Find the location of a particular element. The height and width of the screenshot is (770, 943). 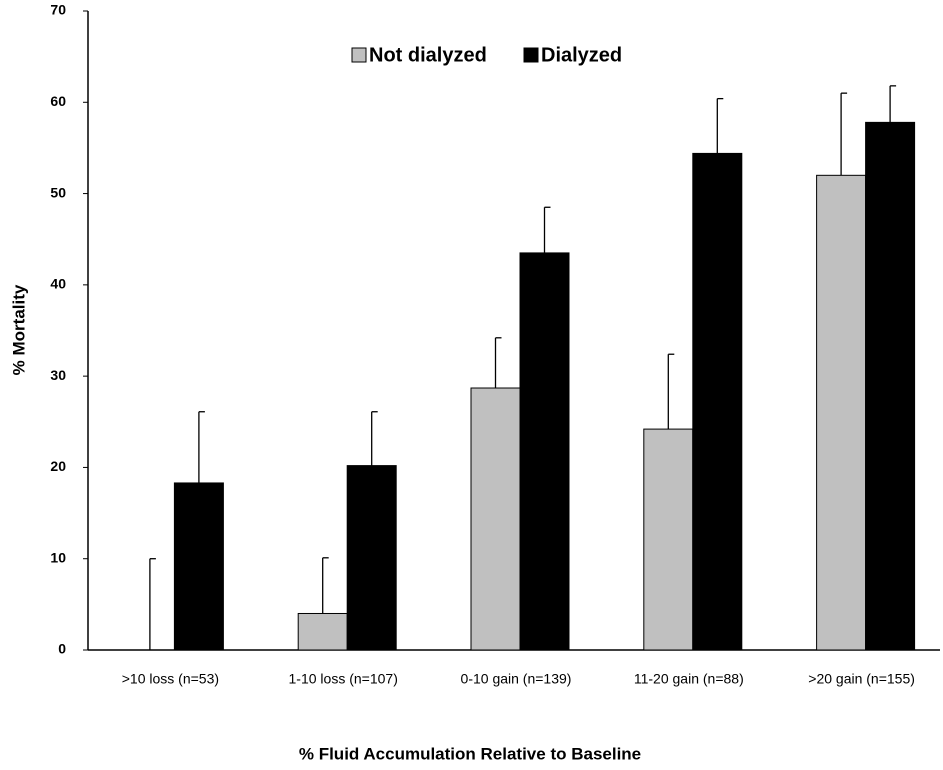

legend-label: Dialyzed is located at coordinates (581, 55).